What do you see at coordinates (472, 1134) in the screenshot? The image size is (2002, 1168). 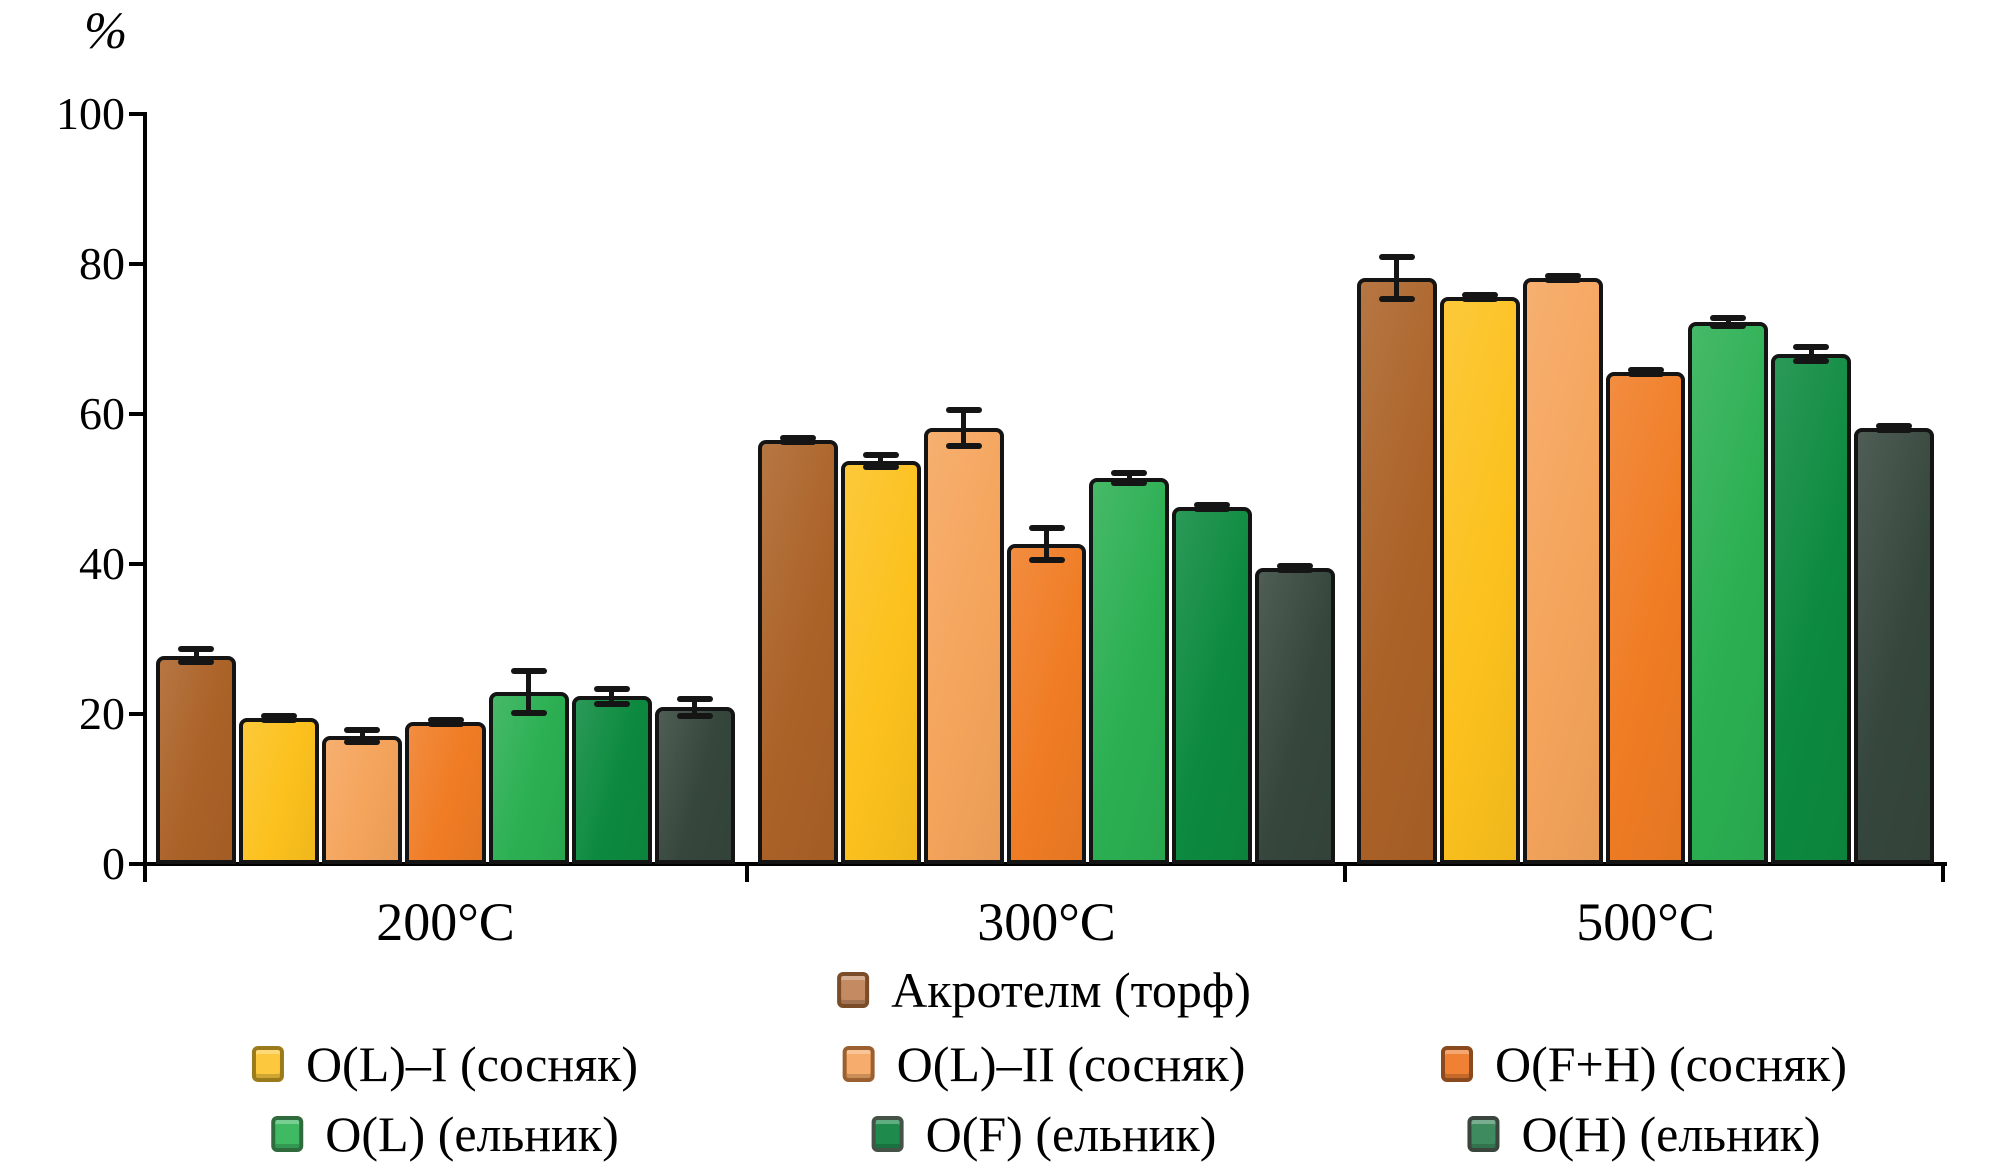 I see `legend-label: O(L) (ельник)` at bounding box center [472, 1134].